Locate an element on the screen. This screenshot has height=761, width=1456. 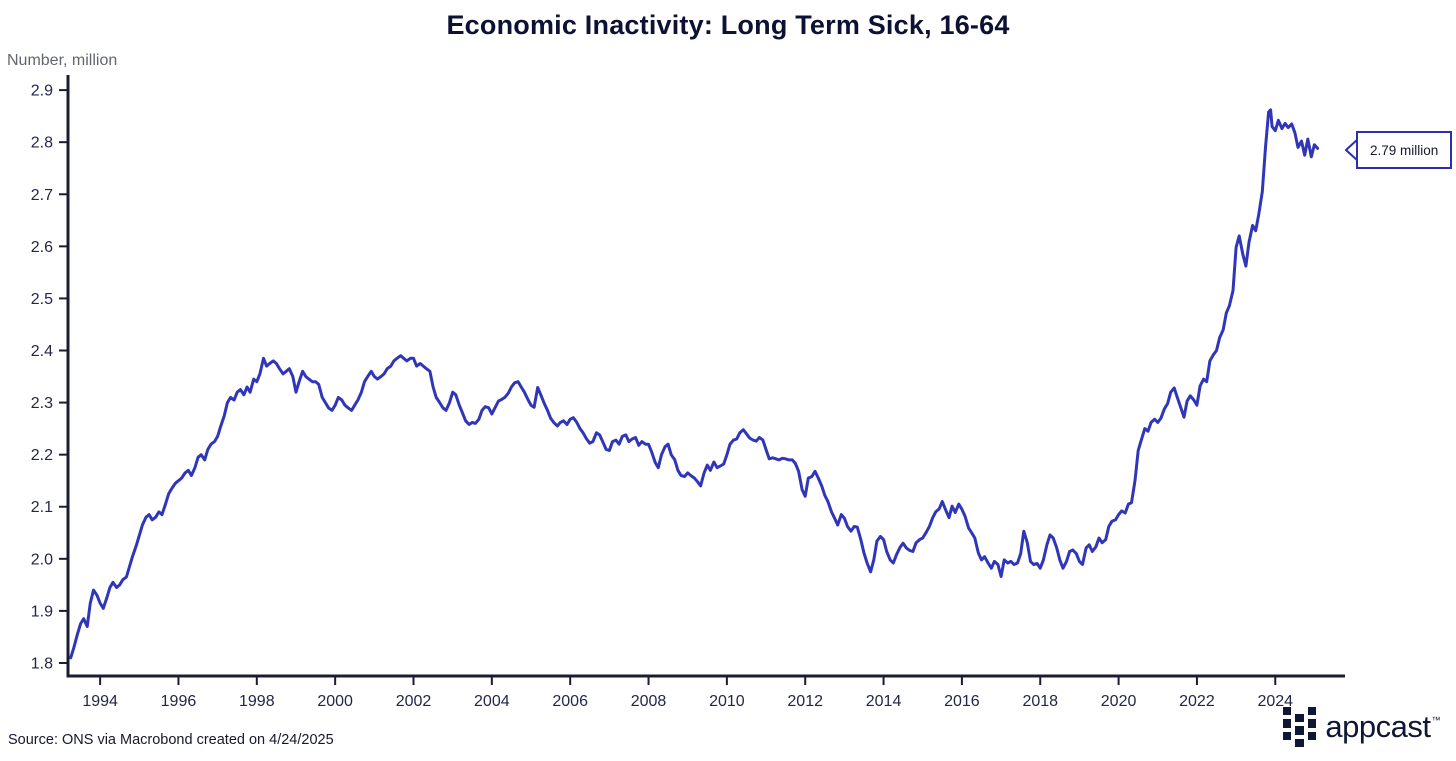
x-tick-label: 2016 is located at coordinates (962, 701).